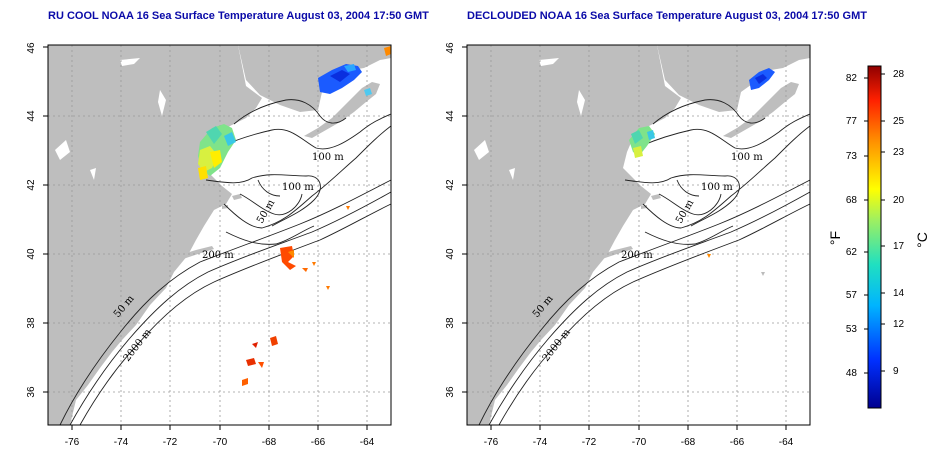 The height and width of the screenshot is (475, 950). I want to click on svg-text: 77, so click(852, 121).